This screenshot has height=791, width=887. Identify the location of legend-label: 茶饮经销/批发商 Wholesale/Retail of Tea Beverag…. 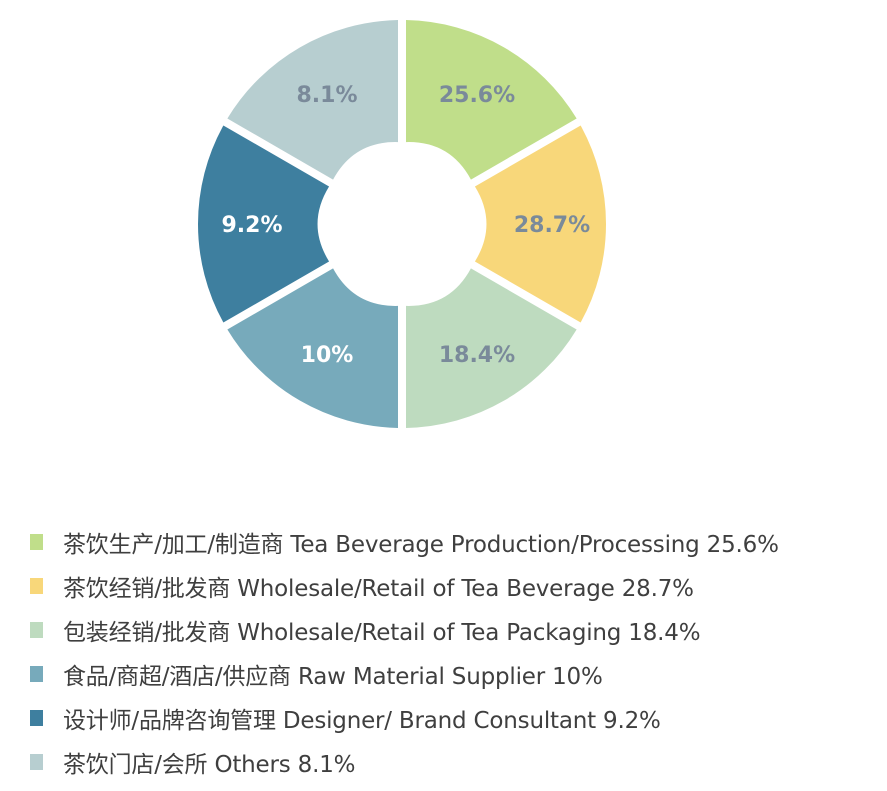
(378, 589).